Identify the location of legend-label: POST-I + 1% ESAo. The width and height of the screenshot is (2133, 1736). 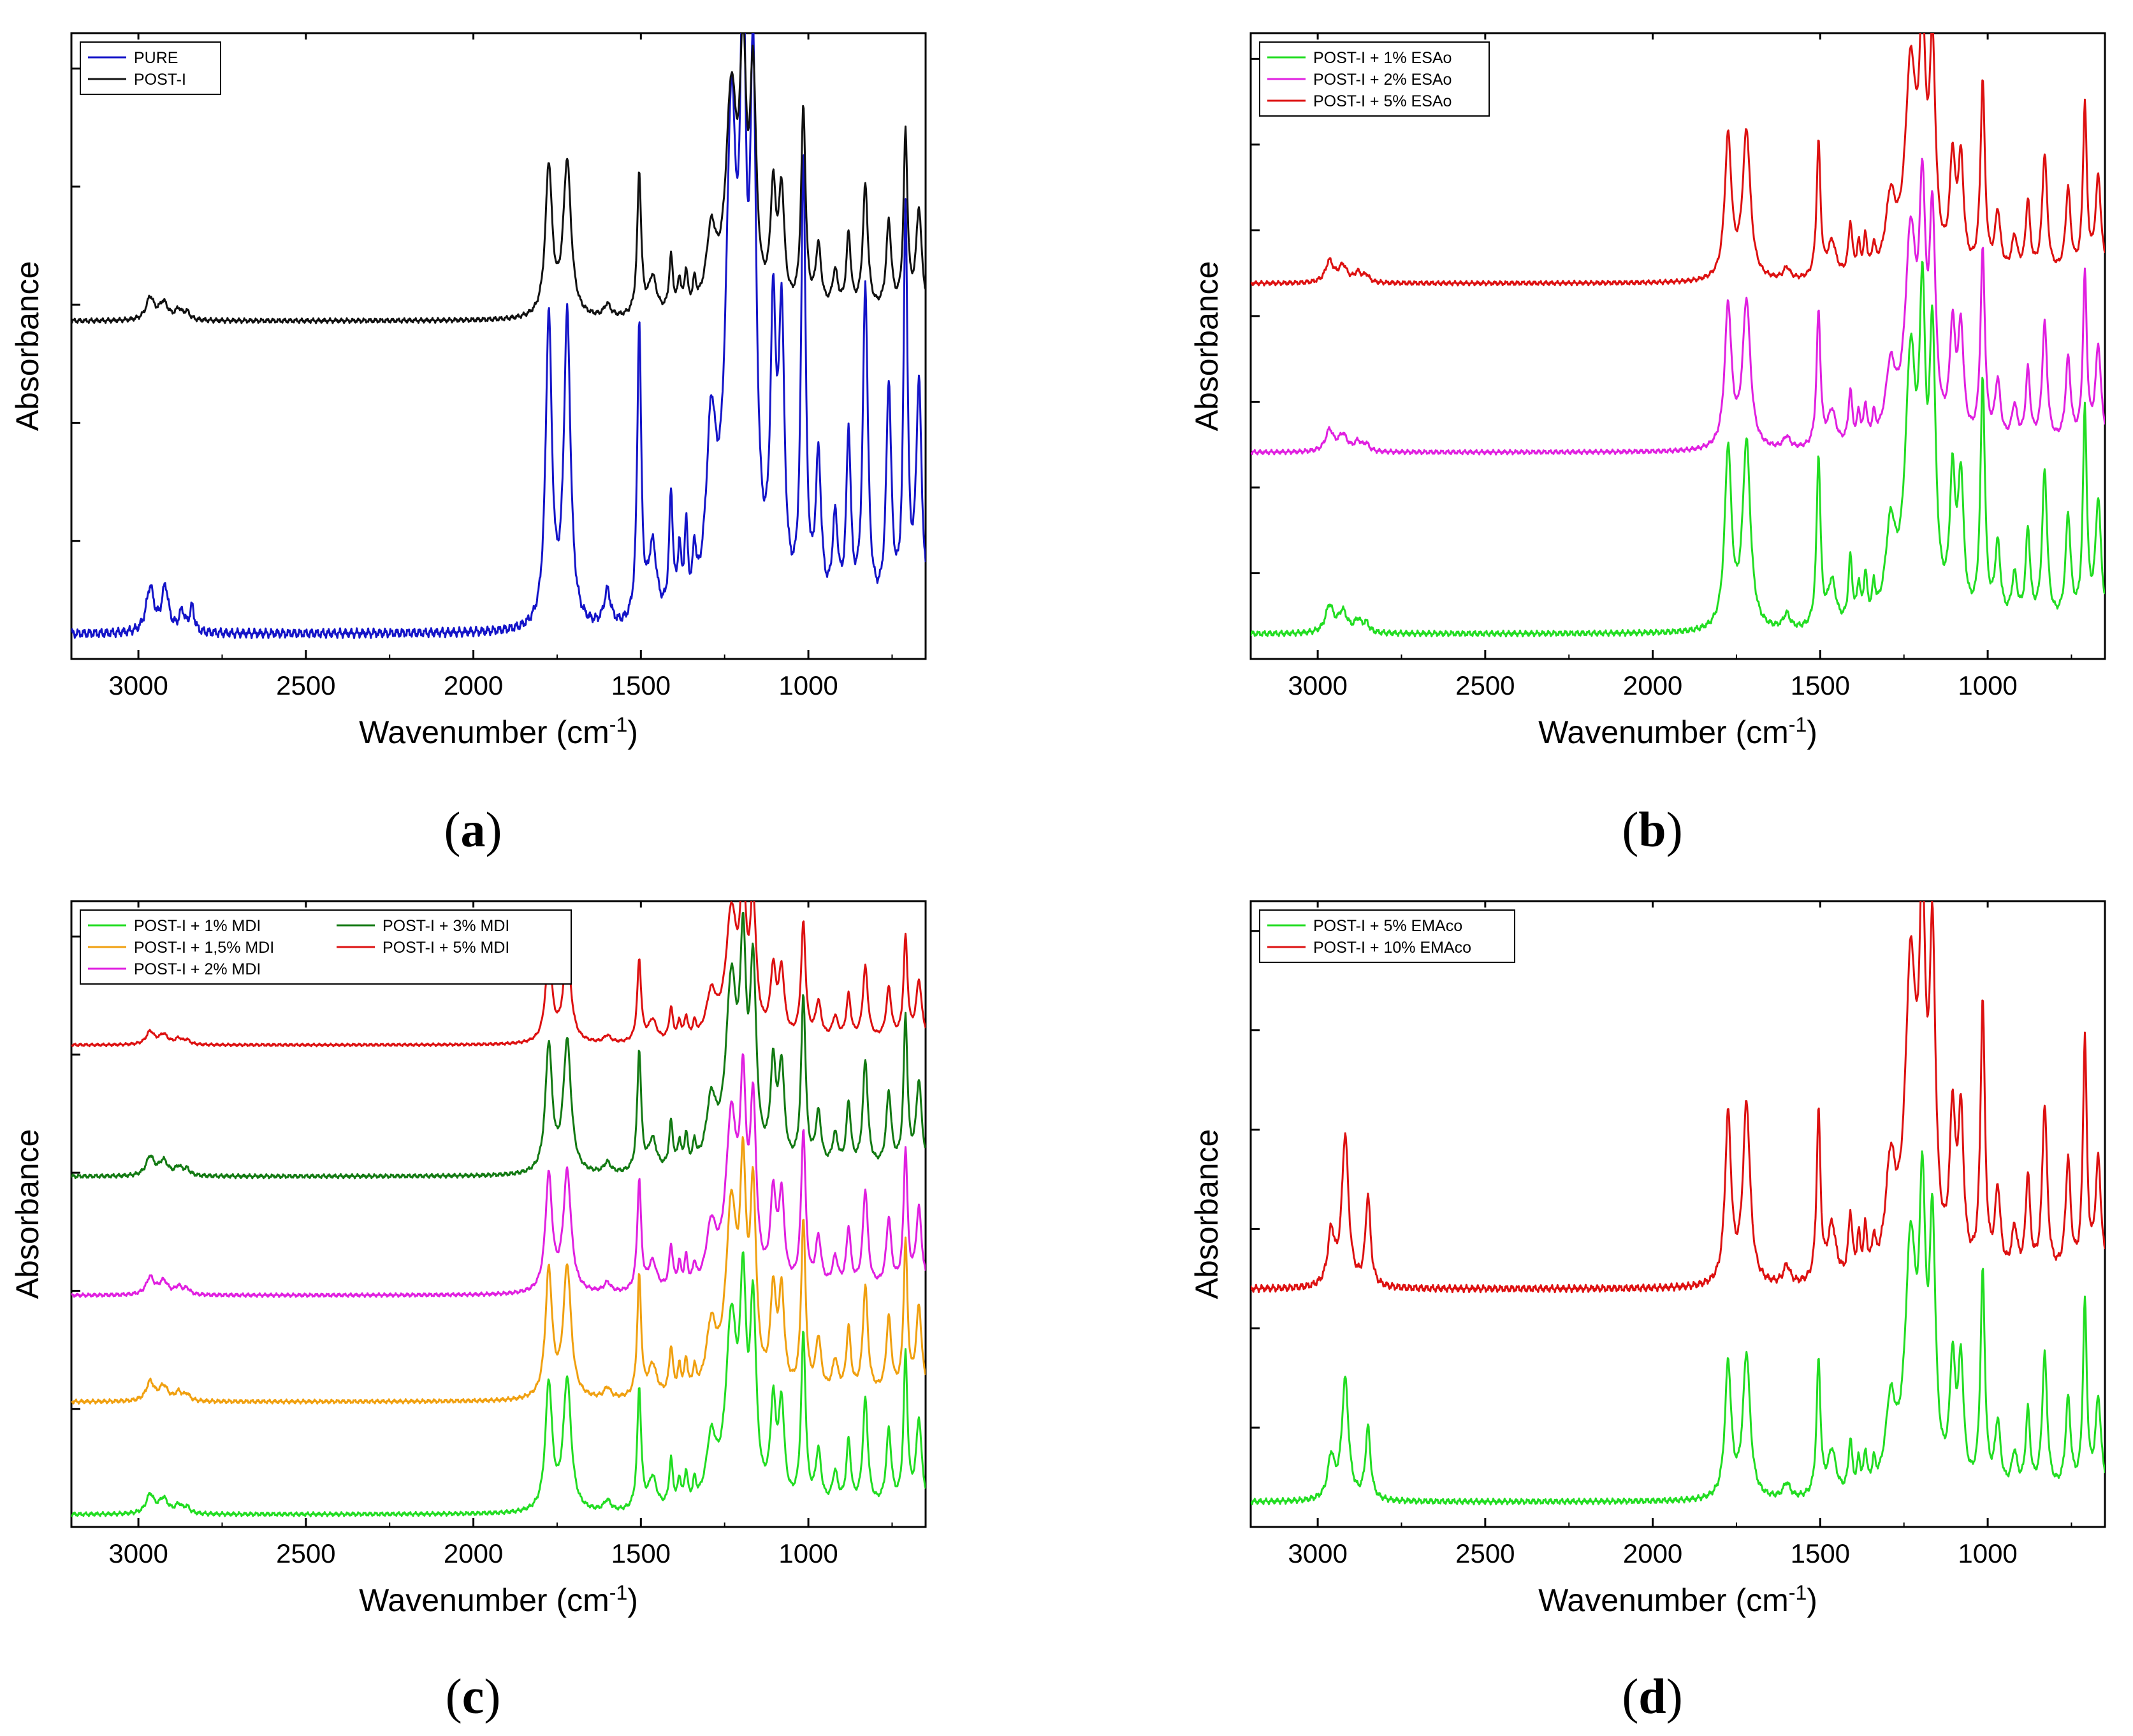
(1382, 58).